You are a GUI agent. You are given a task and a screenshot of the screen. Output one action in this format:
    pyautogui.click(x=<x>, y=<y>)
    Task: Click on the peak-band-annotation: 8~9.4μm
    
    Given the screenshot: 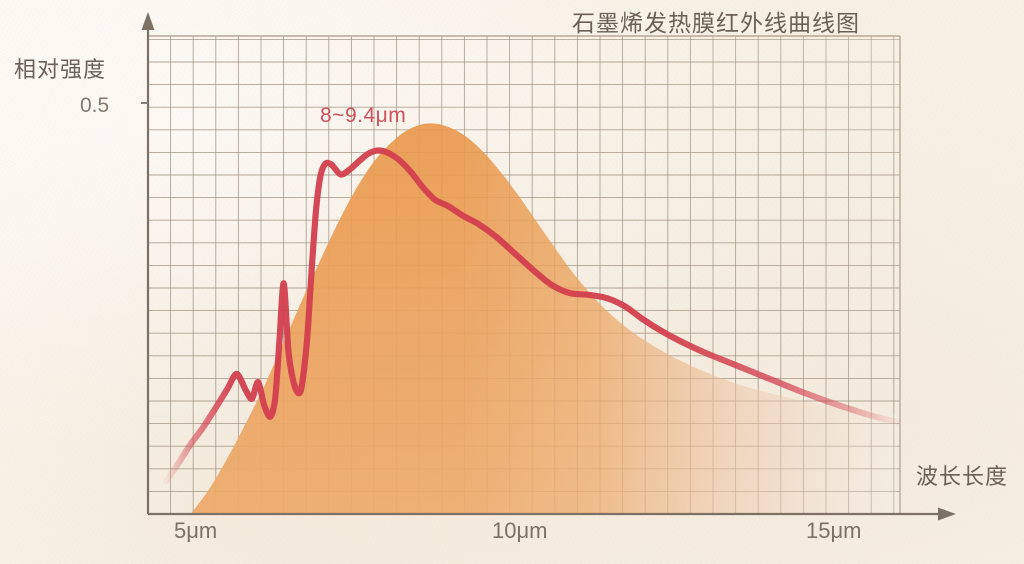 What is the action you would take?
    pyautogui.click(x=363, y=115)
    